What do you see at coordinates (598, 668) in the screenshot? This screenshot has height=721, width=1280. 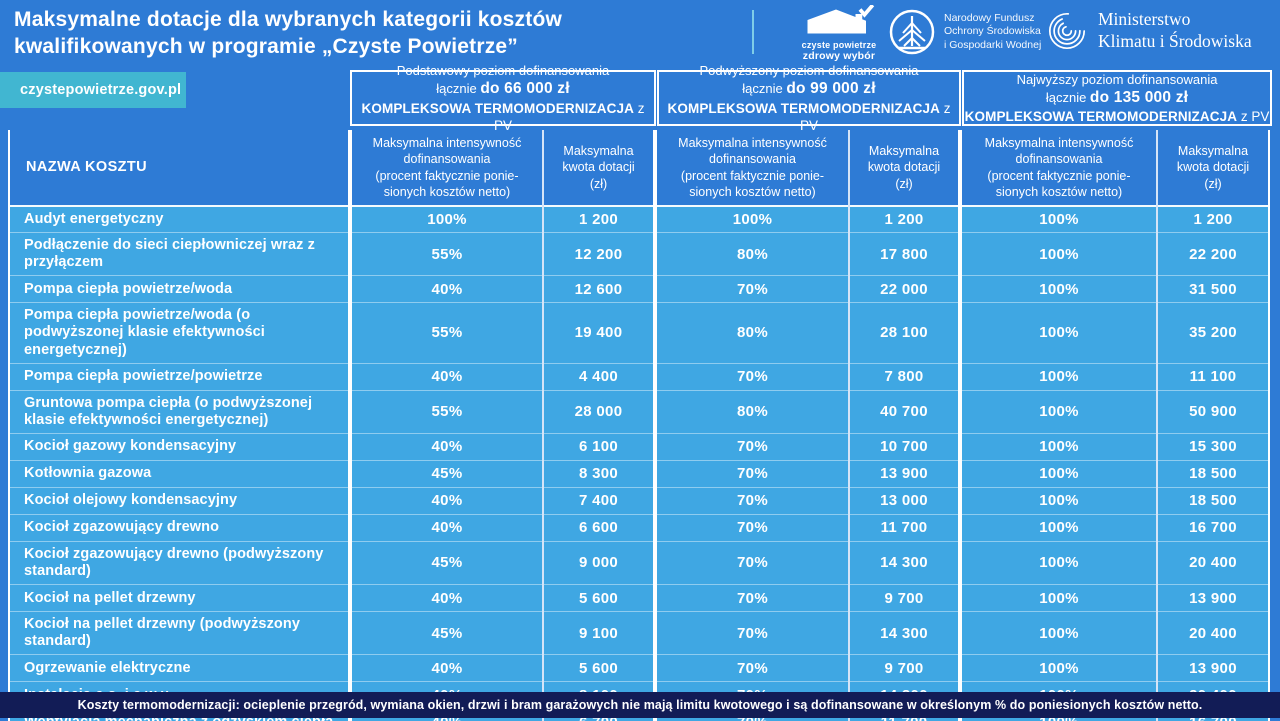 I see `amount-value-cell: 5 600` at bounding box center [598, 668].